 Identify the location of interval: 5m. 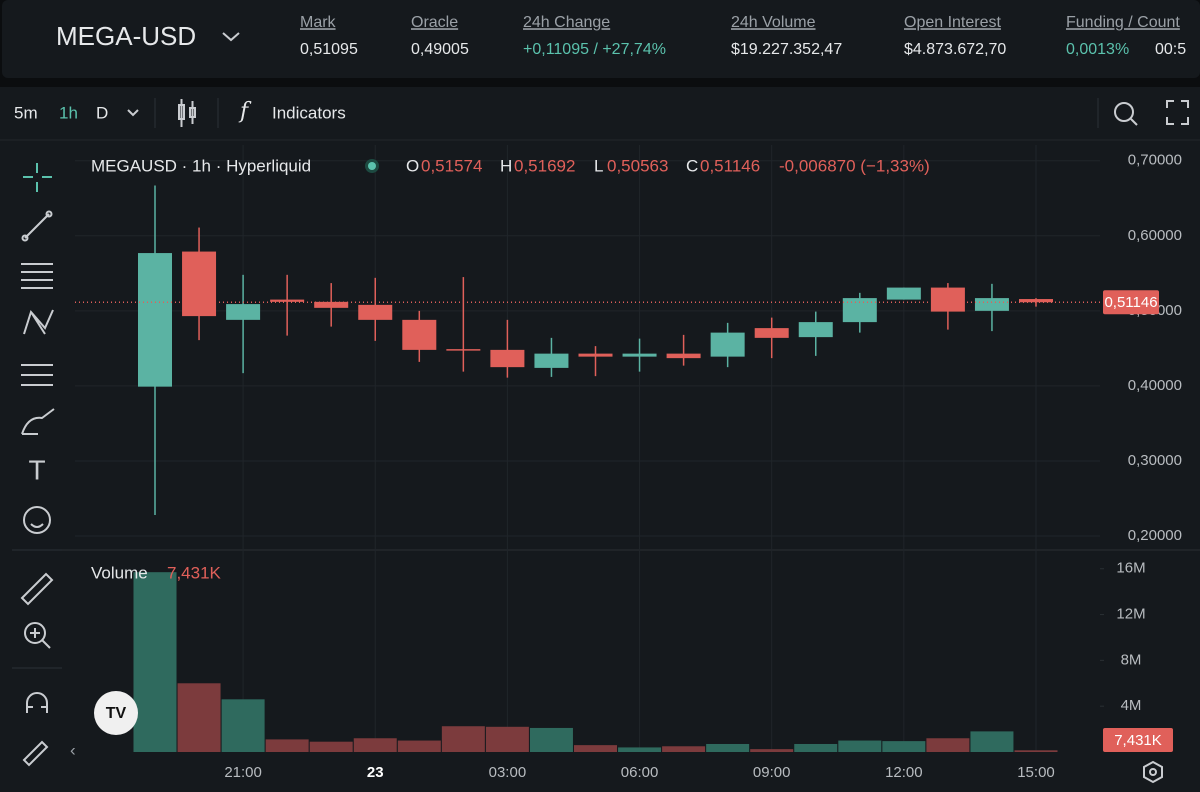
(26, 112).